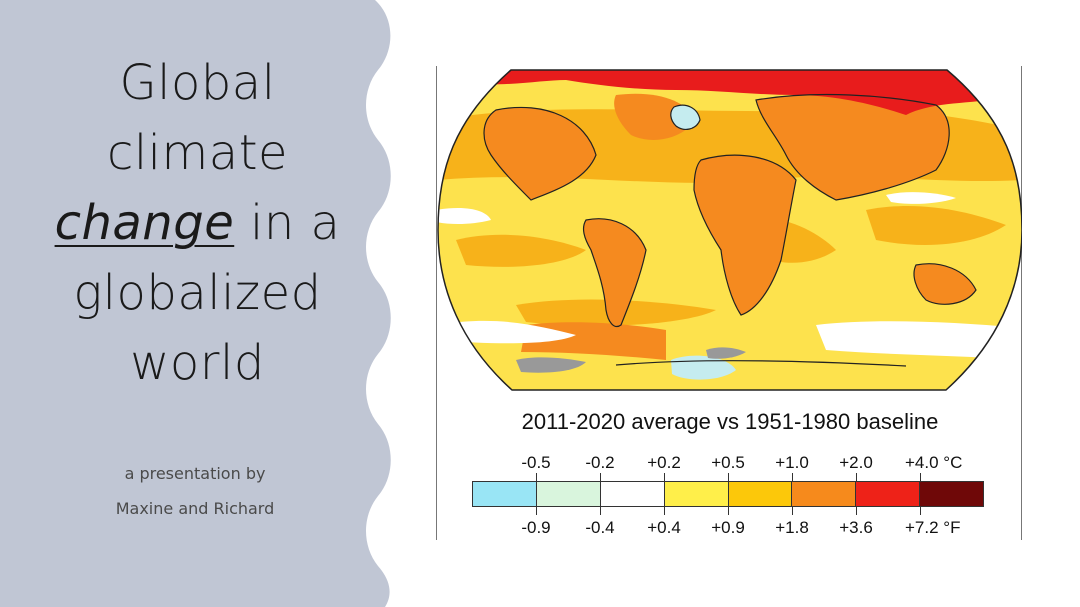 The width and height of the screenshot is (1080, 607). Describe the element at coordinates (536, 527) in the screenshot. I see `fahrenheit-label: -0.9` at that location.